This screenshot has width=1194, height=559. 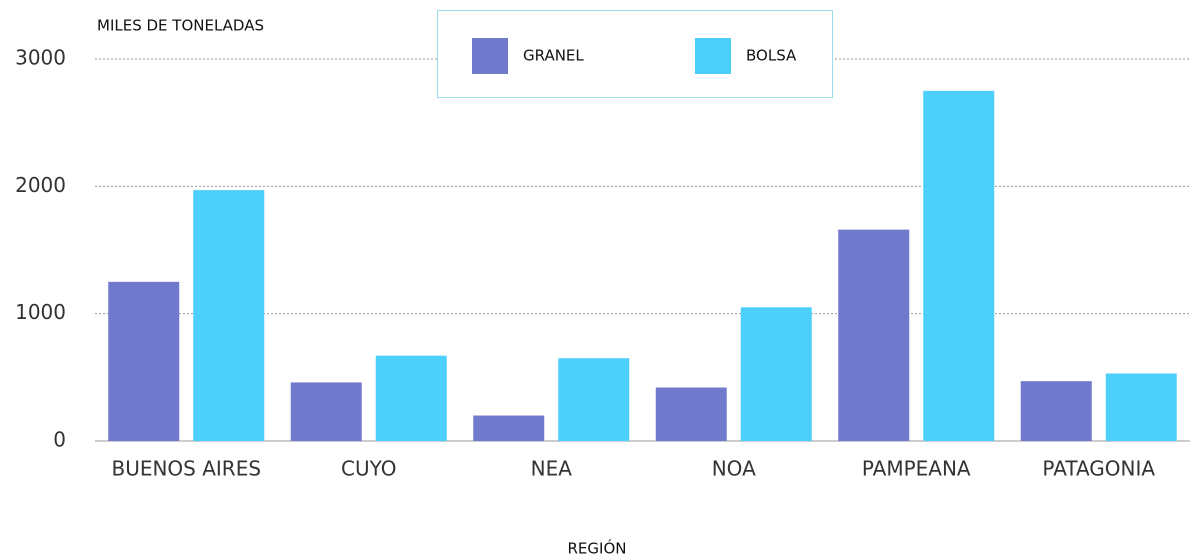 I want to click on x-tick-label: CUYO, so click(x=368, y=469).